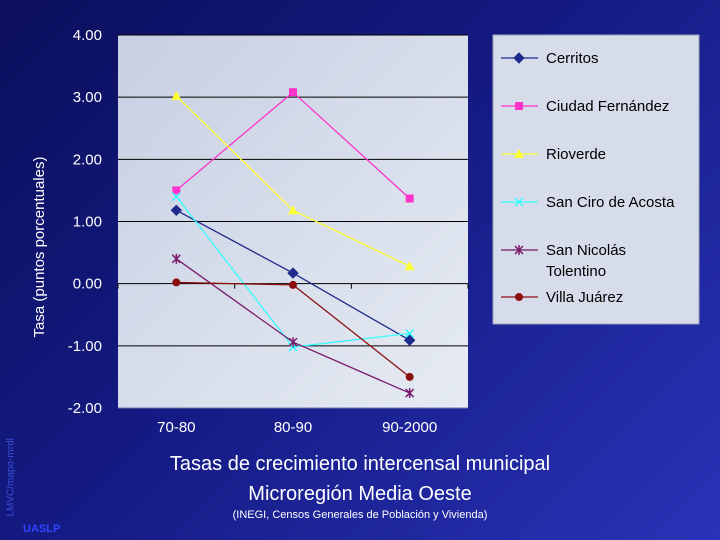  What do you see at coordinates (87, 284) in the screenshot?
I see `y-tick-label: 0.00` at bounding box center [87, 284].